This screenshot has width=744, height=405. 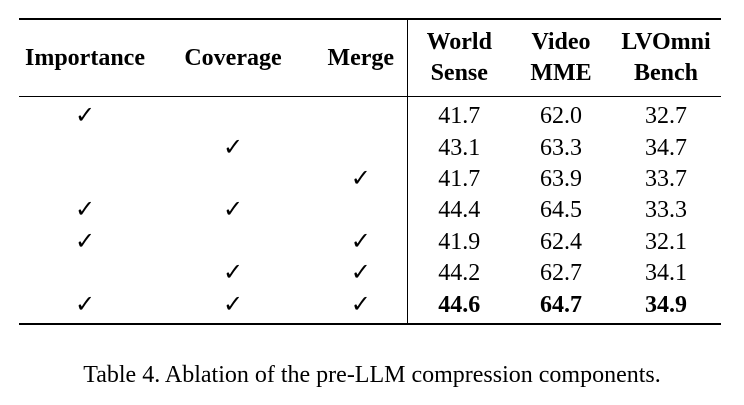 What do you see at coordinates (665, 73) in the screenshot?
I see `header-lvomnibench-line2: Bench` at bounding box center [665, 73].